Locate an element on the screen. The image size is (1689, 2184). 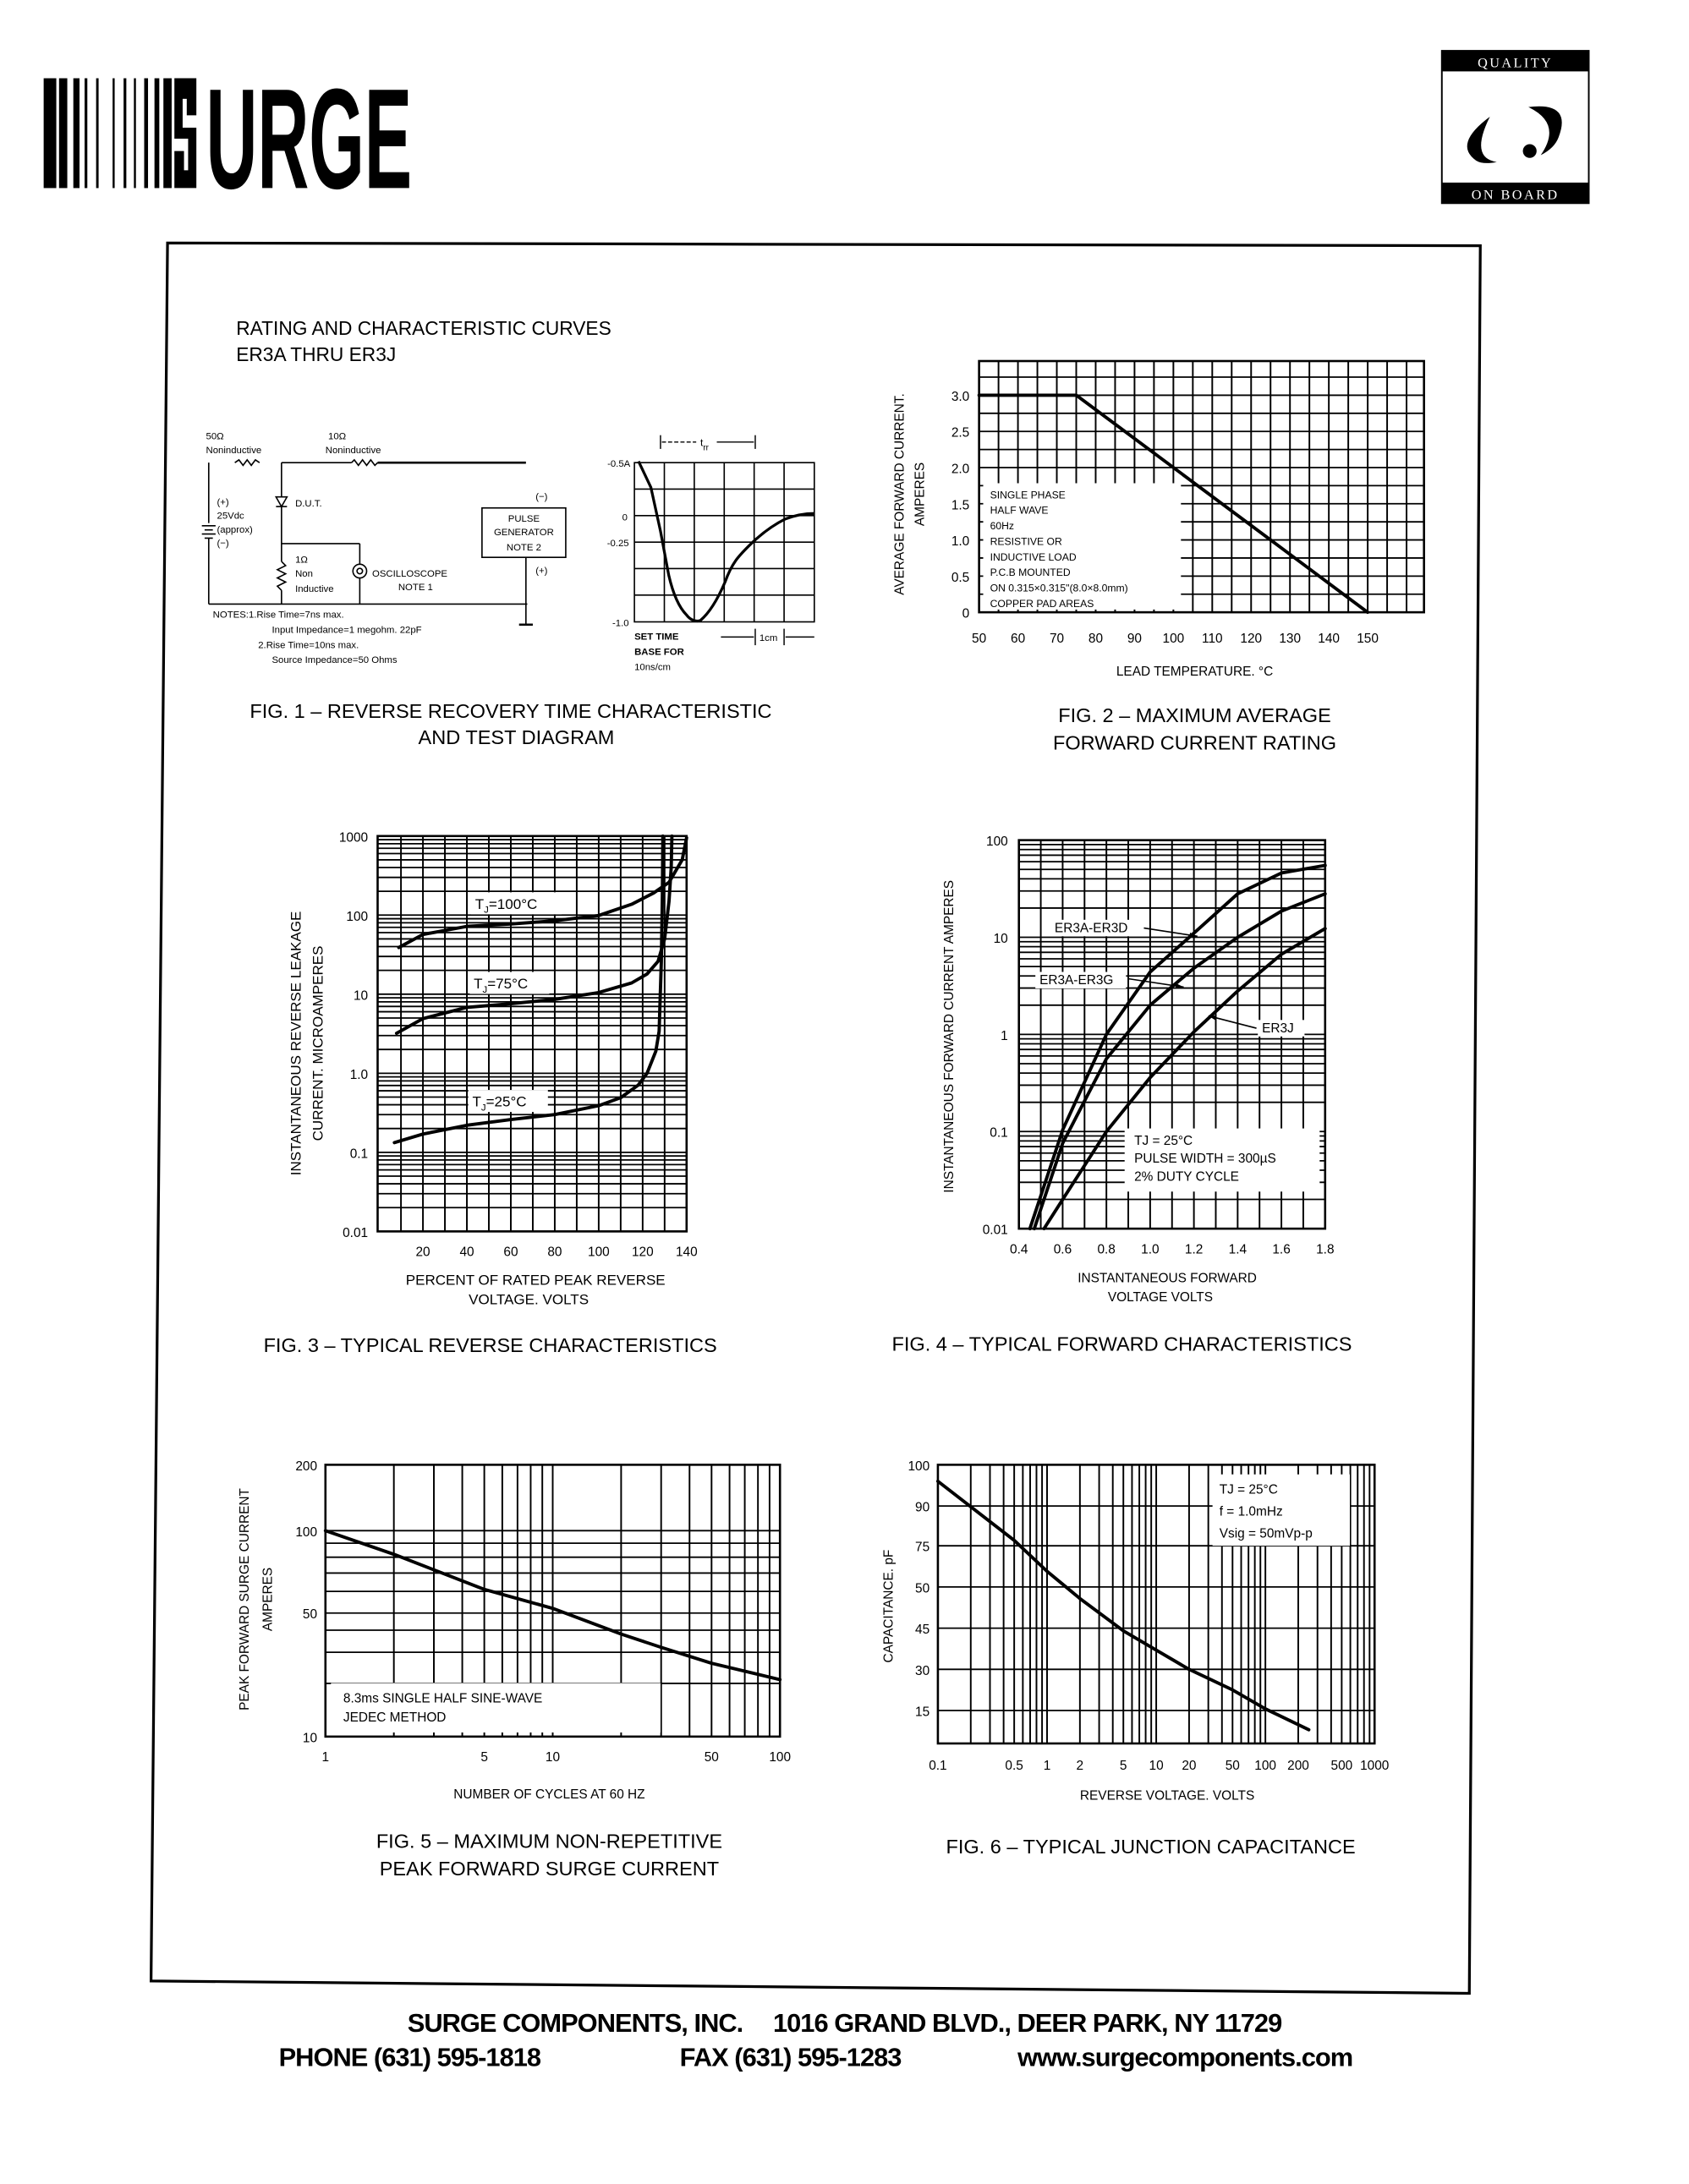
fig4-caption: FIG. 4 – TYPICAL FORWARD CHARACTERISTICS is located at coordinates (1122, 1344).